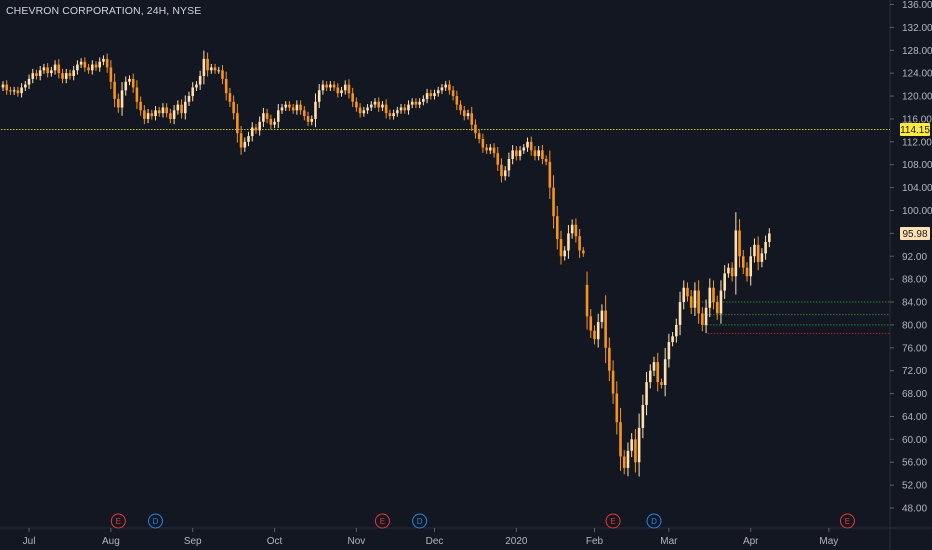 Image resolution: width=932 pixels, height=550 pixels. Describe the element at coordinates (914, 486) in the screenshot. I see `y-tick-label: 52.00` at that location.